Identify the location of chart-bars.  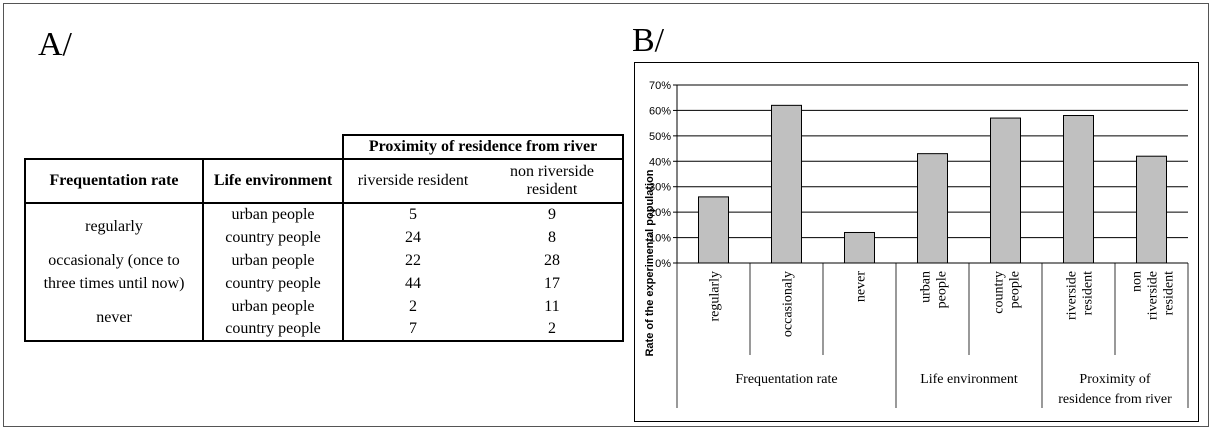
(932, 184).